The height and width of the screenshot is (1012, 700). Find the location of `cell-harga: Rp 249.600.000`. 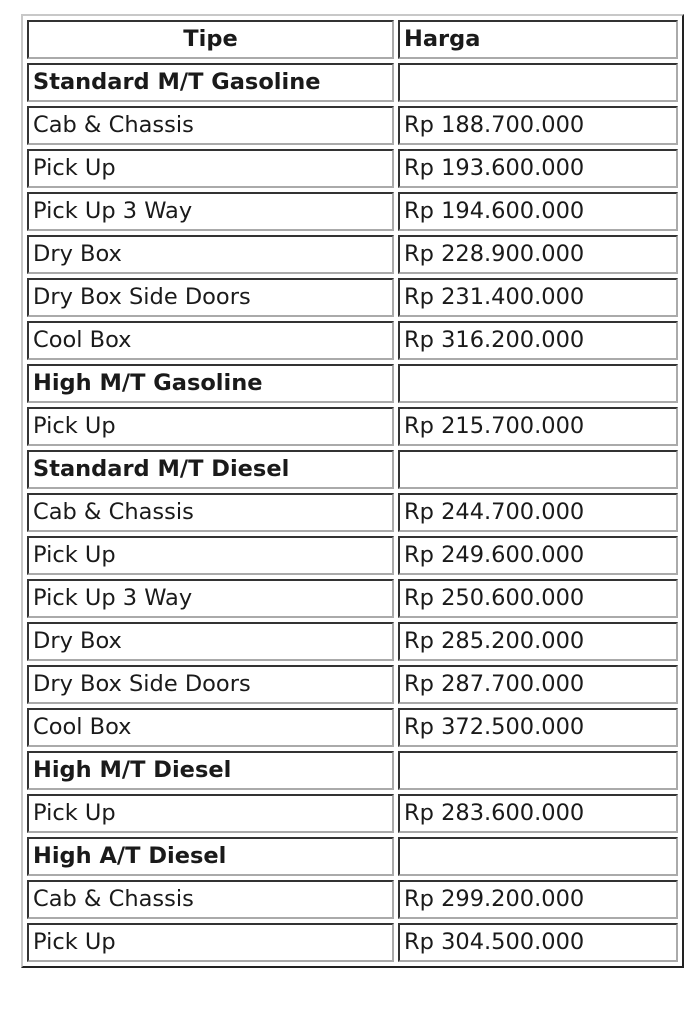

cell-harga: Rp 249.600.000 is located at coordinates (538, 555).